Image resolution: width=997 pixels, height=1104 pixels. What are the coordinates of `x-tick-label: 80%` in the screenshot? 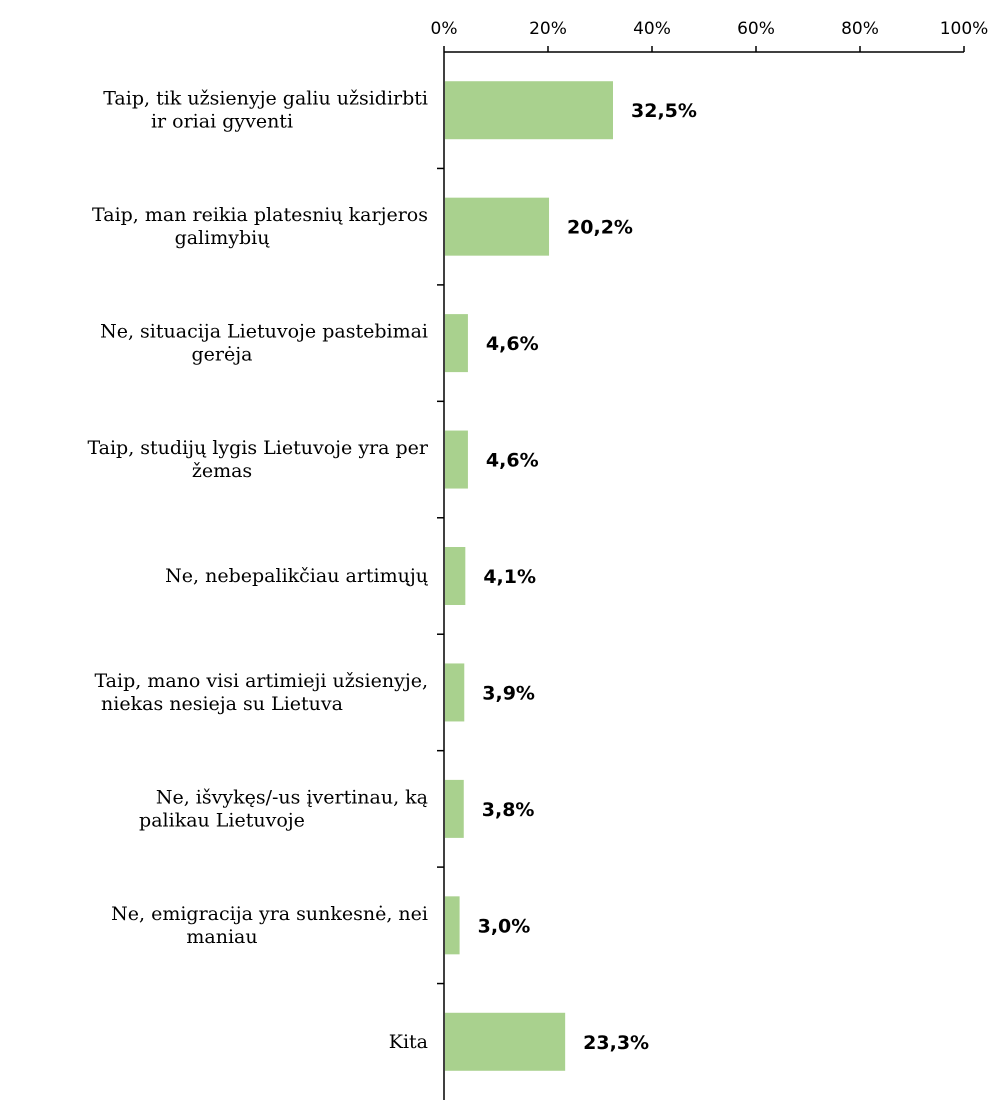 It's located at (860, 29).